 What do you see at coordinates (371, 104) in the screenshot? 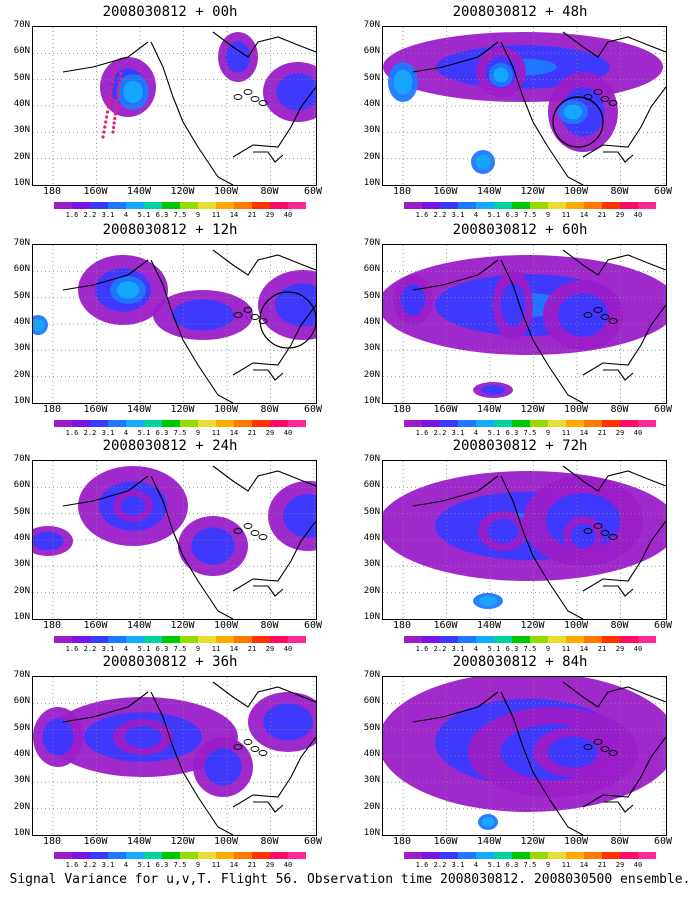
I see `lat-tick-label: 40N` at bounding box center [371, 104].